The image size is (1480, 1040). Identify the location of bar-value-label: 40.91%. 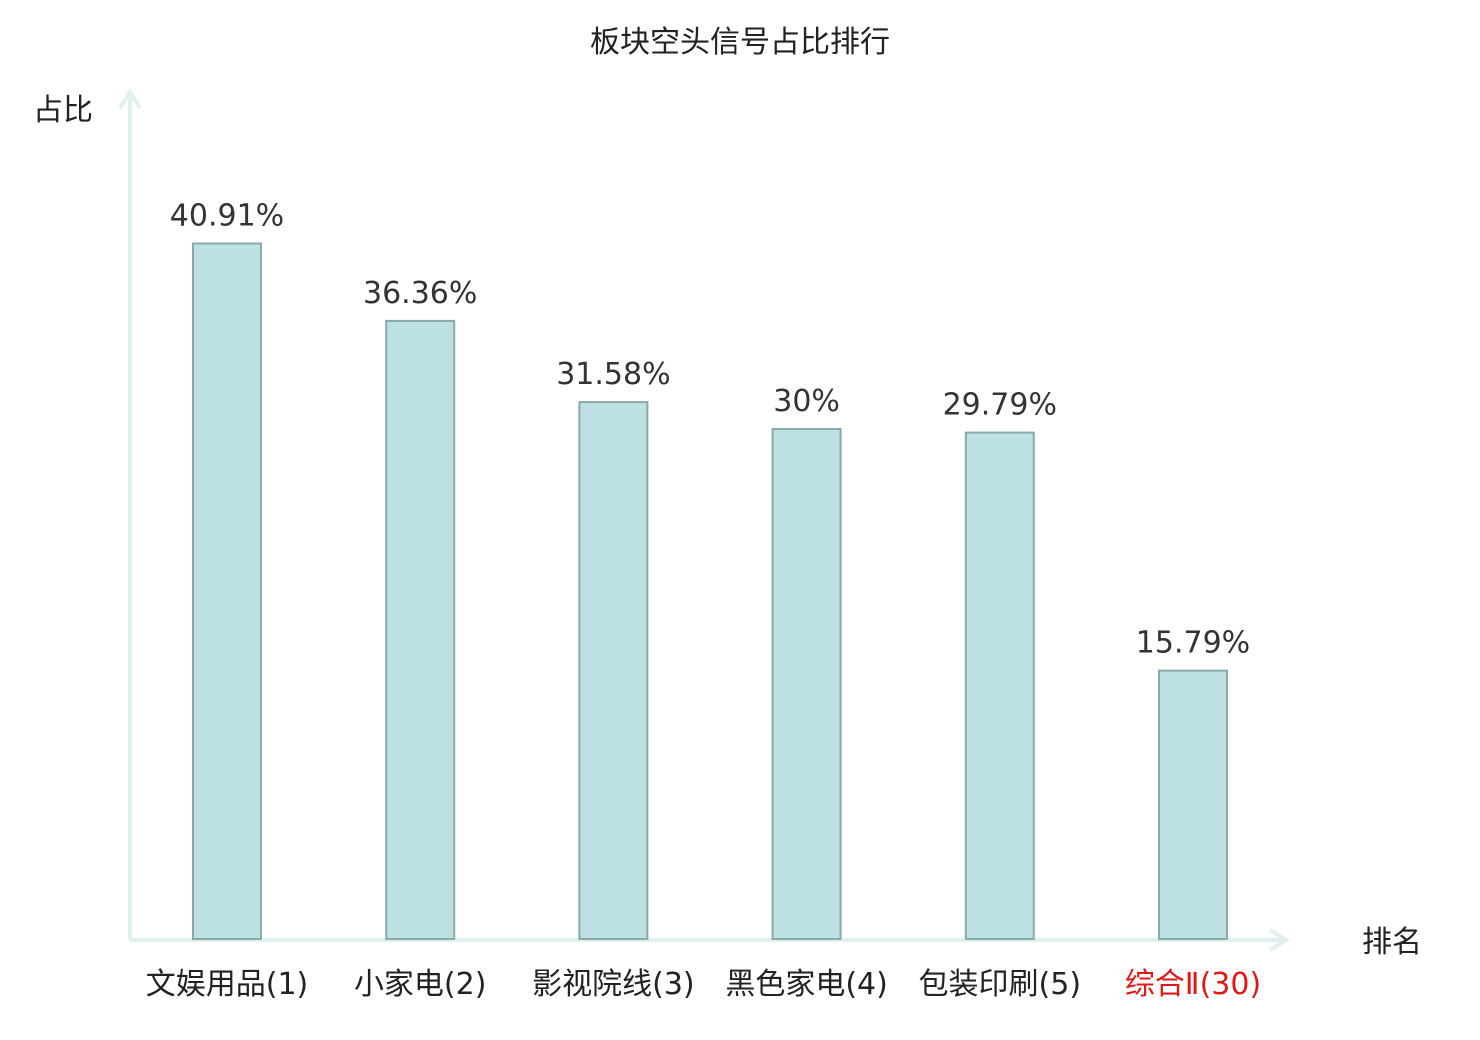
(227, 216).